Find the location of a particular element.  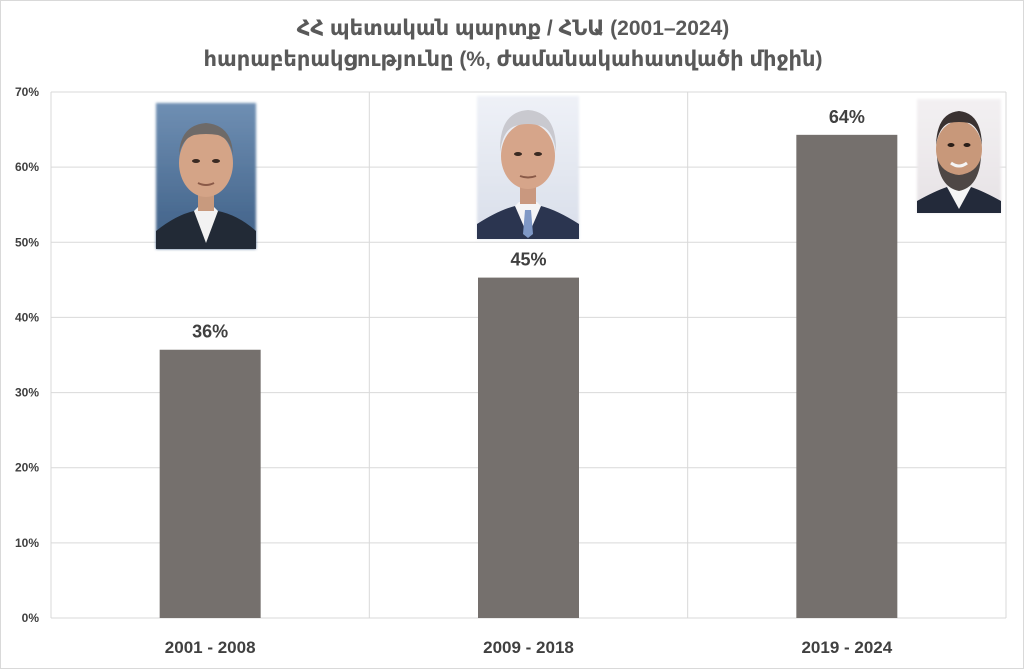

y-tick-label: 30% is located at coordinates (27, 393).